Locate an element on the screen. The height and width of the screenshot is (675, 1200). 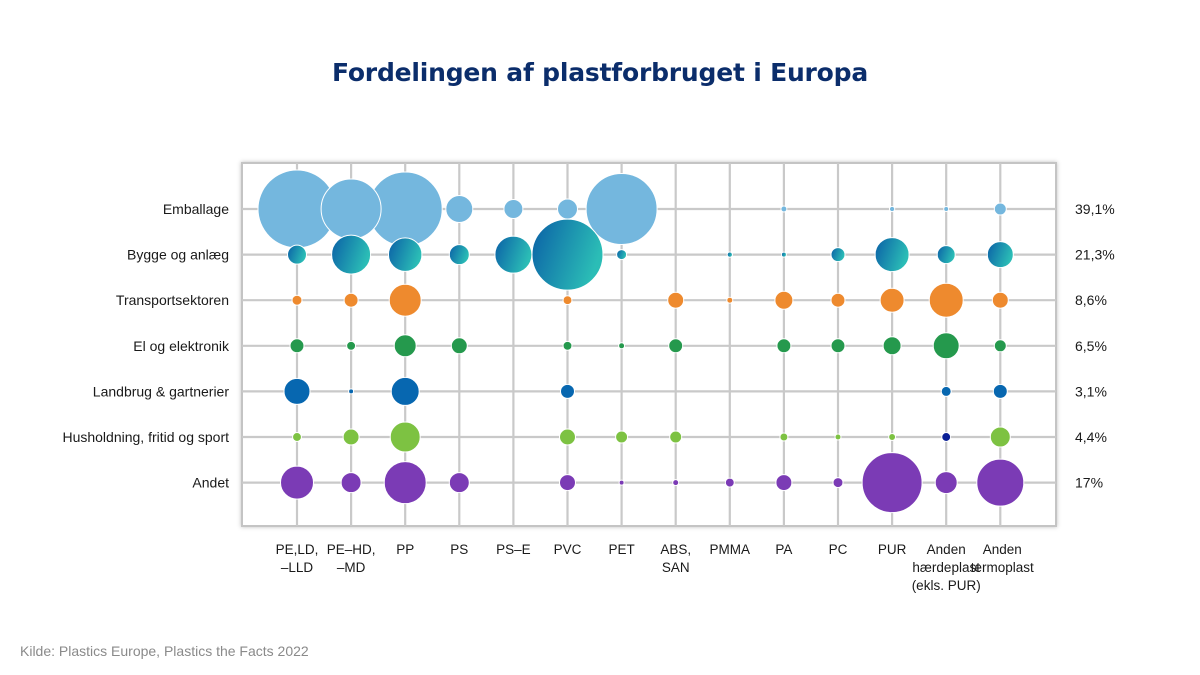
column-label: PET is located at coordinates (621, 549).